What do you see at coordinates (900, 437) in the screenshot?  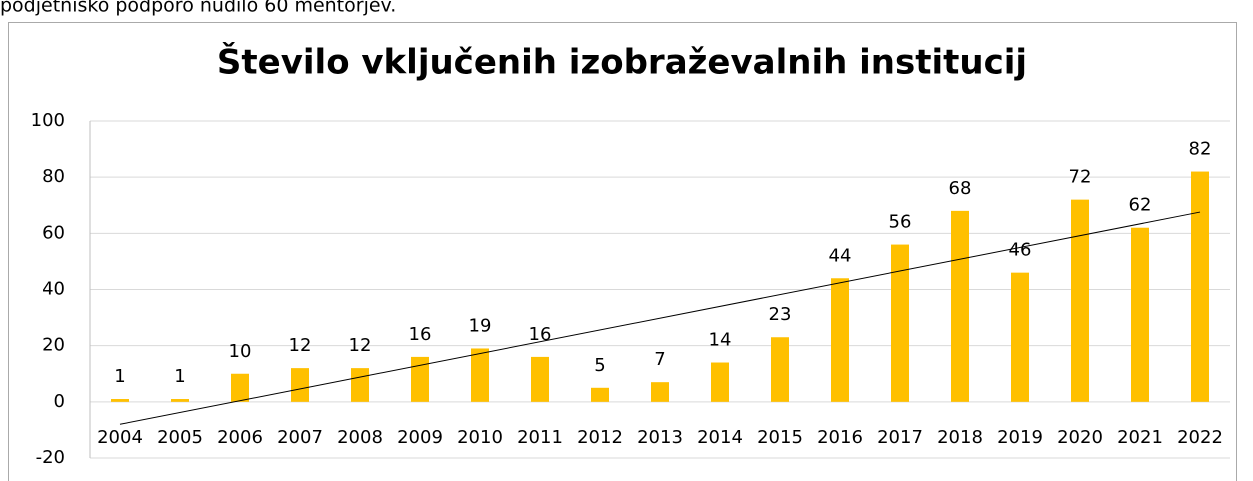 I see `x-tick-label: 2017` at bounding box center [900, 437].